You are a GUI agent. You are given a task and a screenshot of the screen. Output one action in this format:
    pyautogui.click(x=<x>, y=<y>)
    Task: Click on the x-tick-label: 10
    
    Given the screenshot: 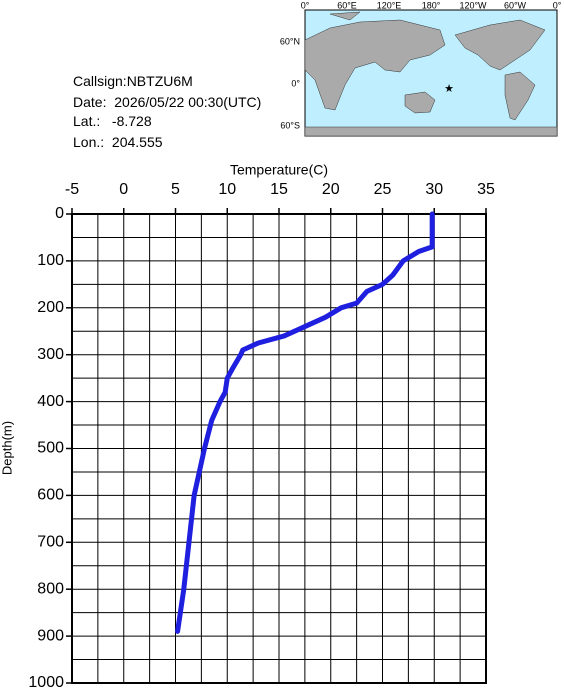 What is the action you would take?
    pyautogui.click(x=227, y=189)
    